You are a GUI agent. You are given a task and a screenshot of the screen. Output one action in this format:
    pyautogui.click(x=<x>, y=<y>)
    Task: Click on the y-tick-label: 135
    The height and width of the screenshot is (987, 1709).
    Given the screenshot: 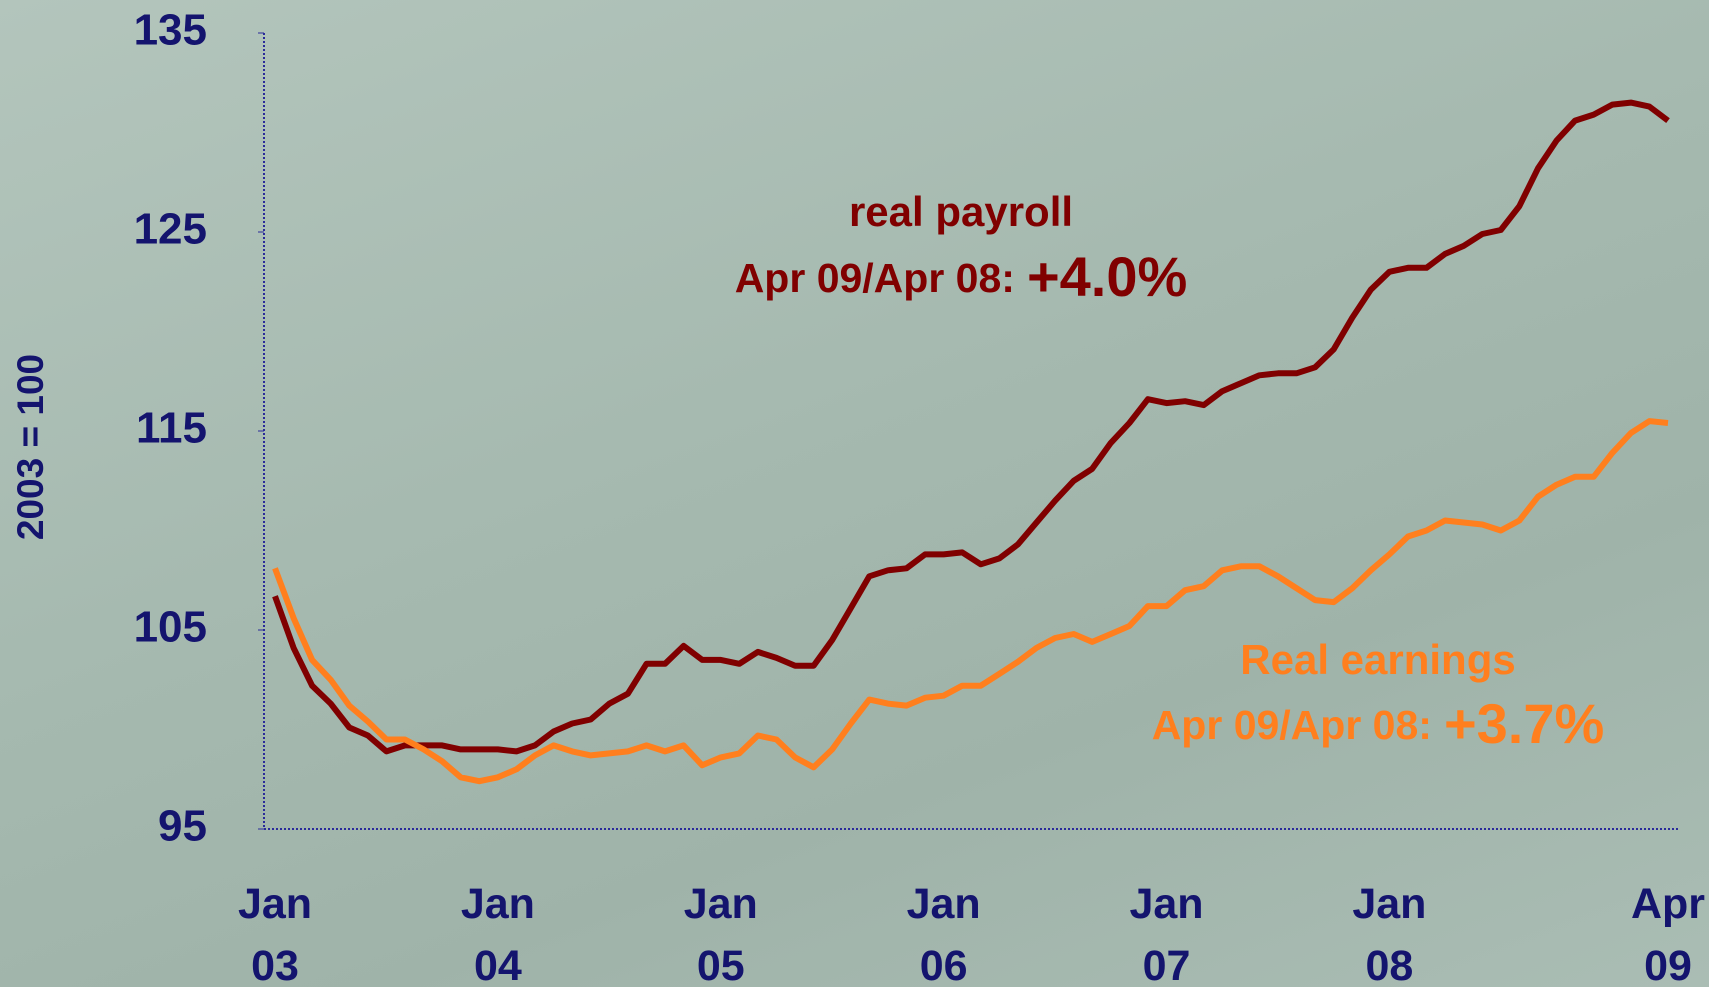 What is the action you would take?
    pyautogui.click(x=170, y=30)
    